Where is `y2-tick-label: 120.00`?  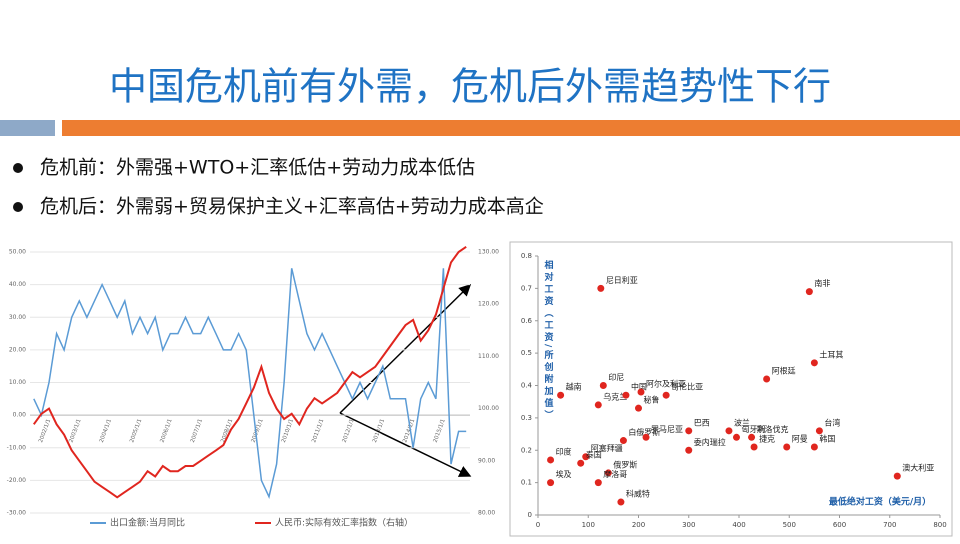
y2-tick-label: 120.00 is located at coordinates (488, 304).